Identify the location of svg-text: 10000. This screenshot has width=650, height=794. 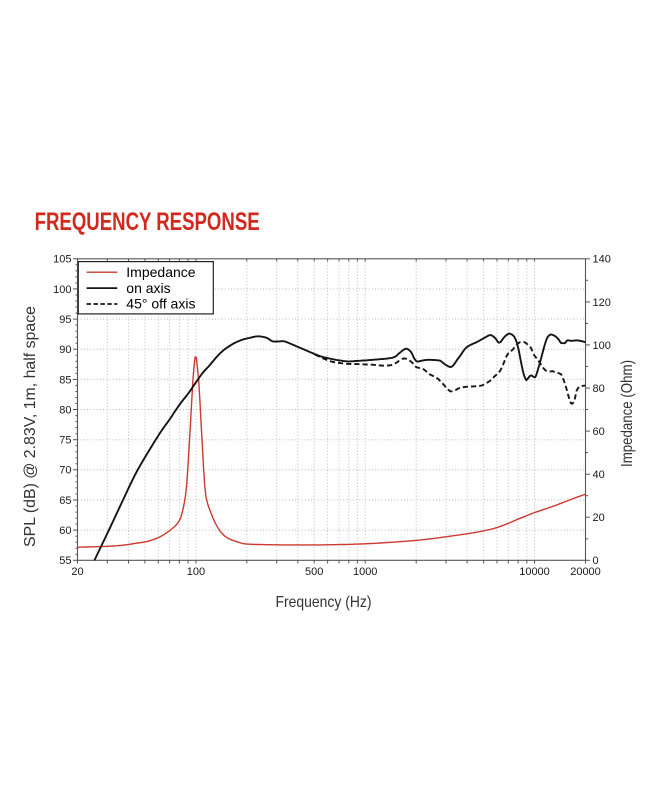
(534, 572).